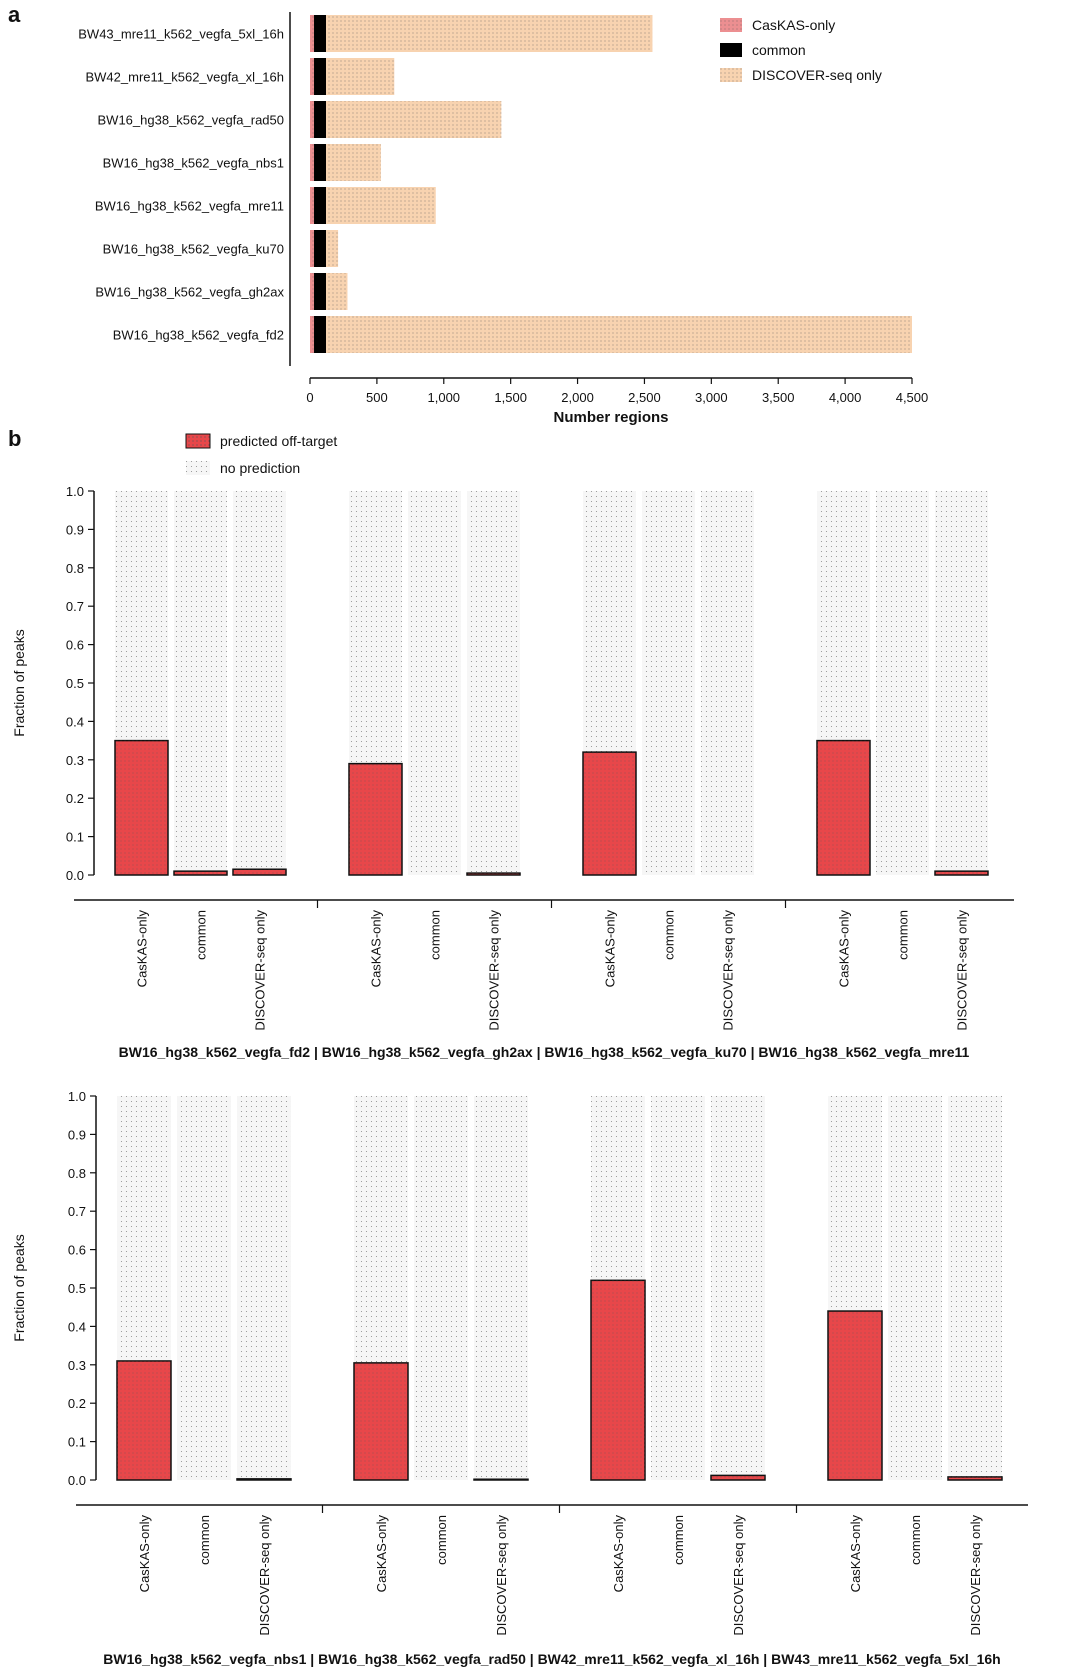  I want to click on legend-label-predicted: predicted off-target, so click(278, 441).